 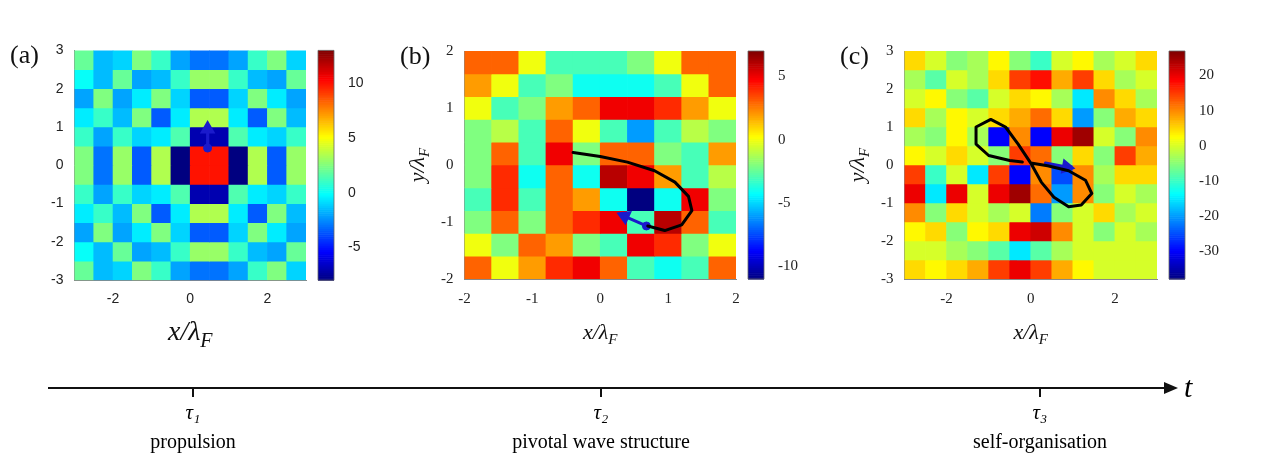 What do you see at coordinates (415, 55) in the screenshot?
I see `chart-title: (b)` at bounding box center [415, 55].